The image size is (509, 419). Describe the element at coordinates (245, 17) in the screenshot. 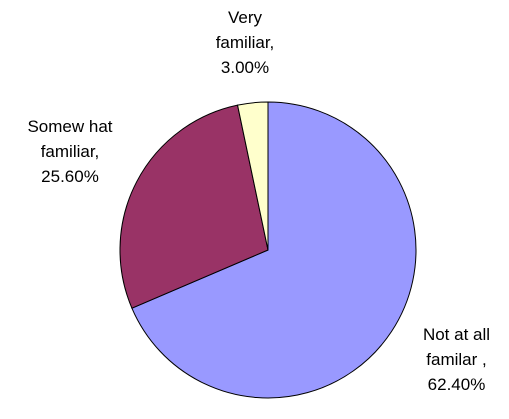

I see `label-line: Very` at that location.